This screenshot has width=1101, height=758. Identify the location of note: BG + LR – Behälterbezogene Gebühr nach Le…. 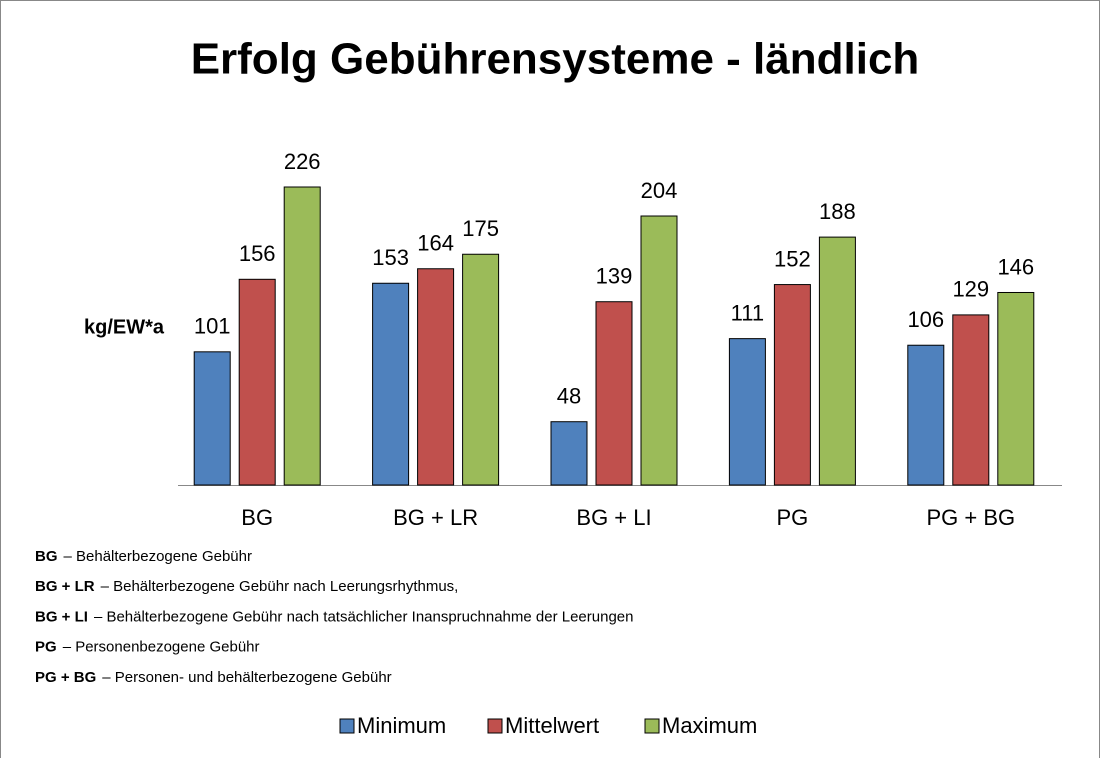
(246, 586).